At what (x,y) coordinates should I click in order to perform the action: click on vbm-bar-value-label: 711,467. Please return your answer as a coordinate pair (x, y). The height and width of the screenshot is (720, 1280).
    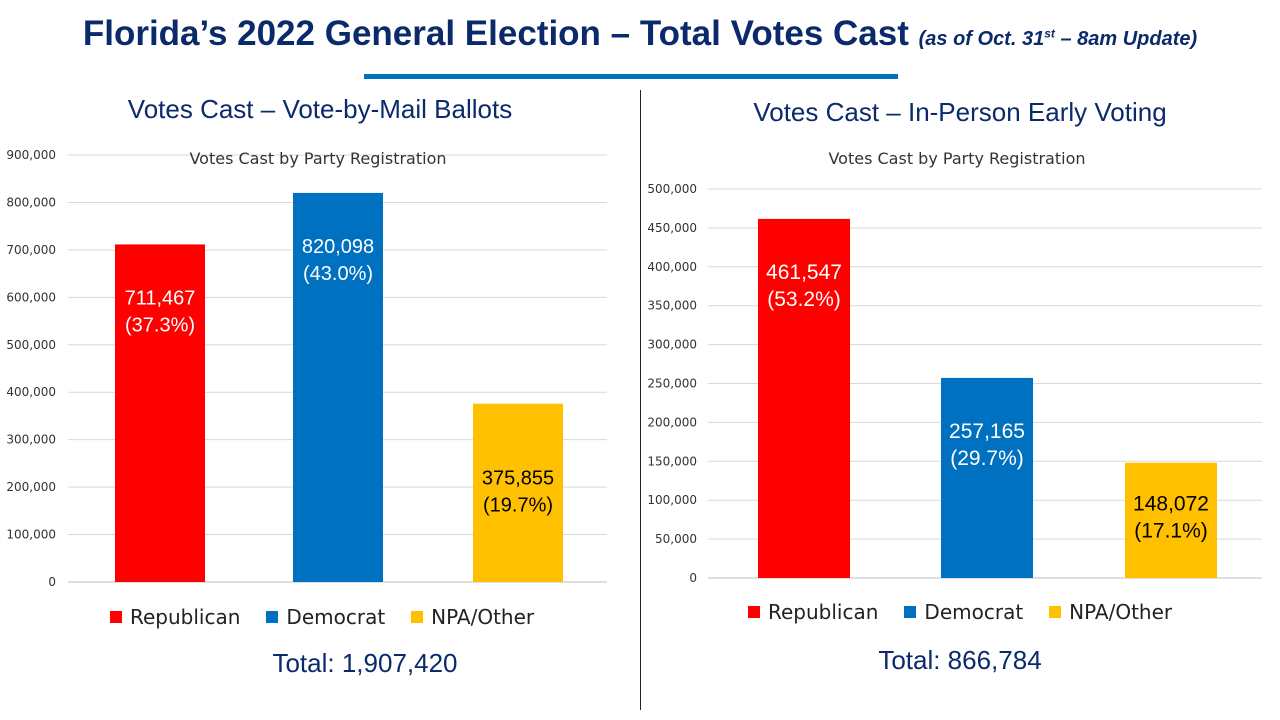
    Looking at the image, I should click on (160, 298).